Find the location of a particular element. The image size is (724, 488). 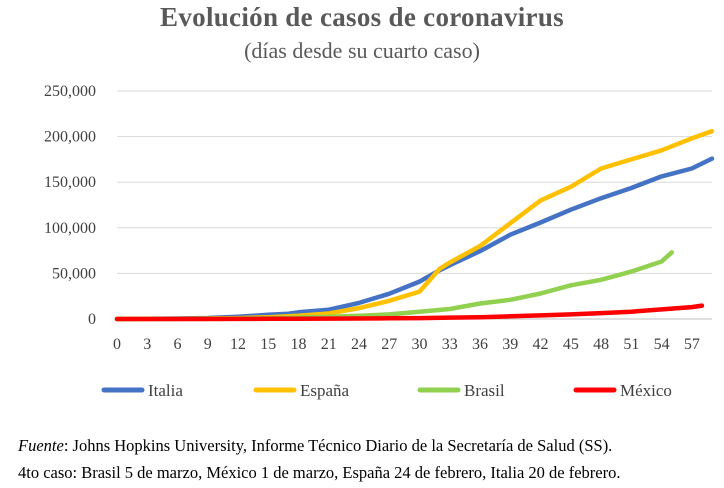

legend: Italia España Brasil México is located at coordinates (386, 390).